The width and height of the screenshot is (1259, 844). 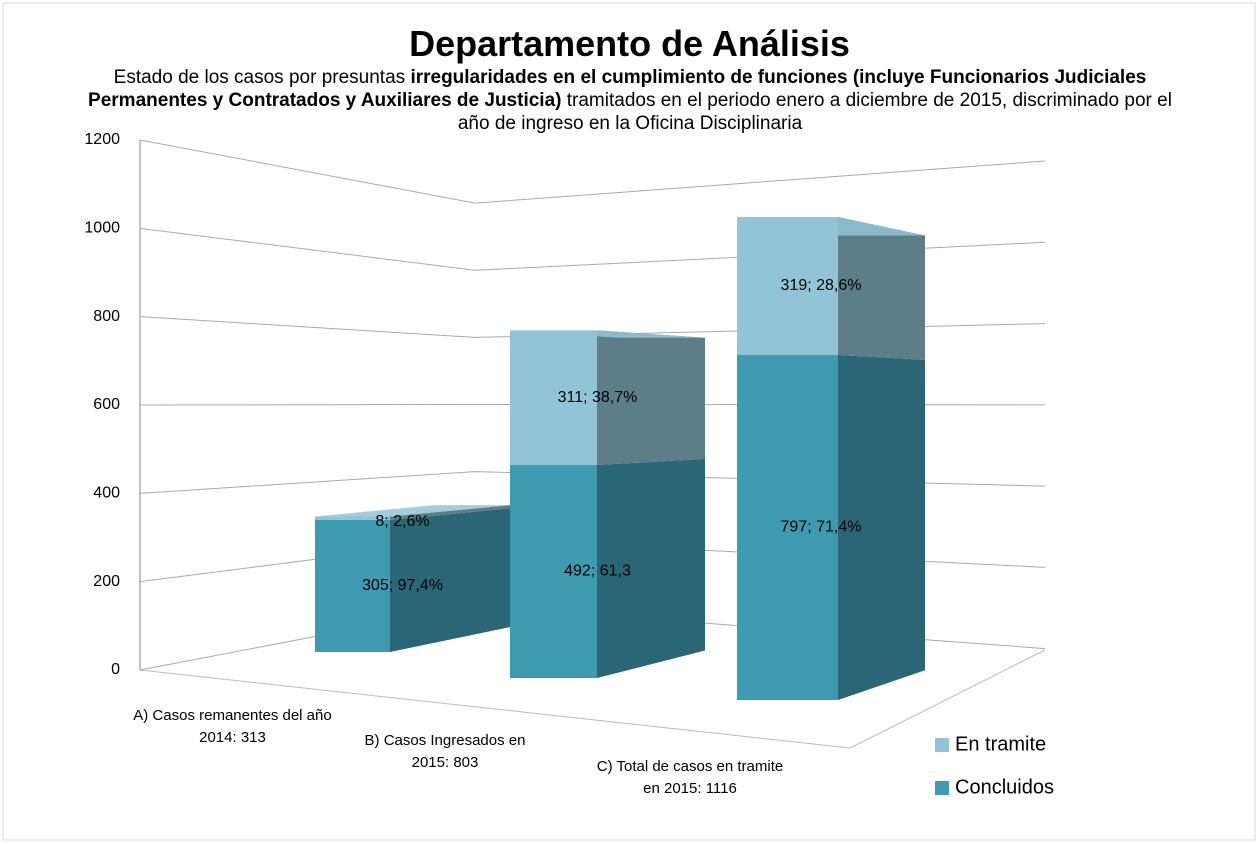 I want to click on legend-label: Concluidos, so click(x=1004, y=787).